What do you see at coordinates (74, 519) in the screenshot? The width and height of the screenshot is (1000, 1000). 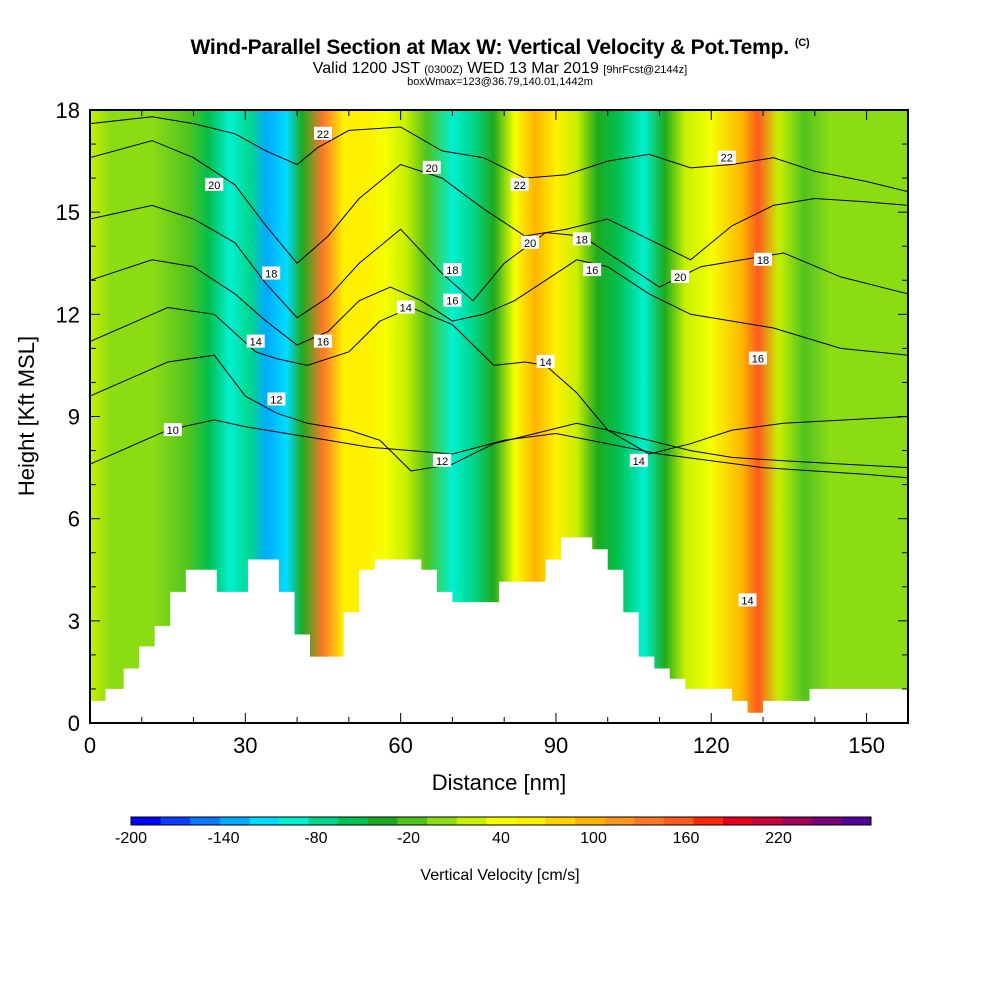 I see `y-tick-label: 6` at bounding box center [74, 519].